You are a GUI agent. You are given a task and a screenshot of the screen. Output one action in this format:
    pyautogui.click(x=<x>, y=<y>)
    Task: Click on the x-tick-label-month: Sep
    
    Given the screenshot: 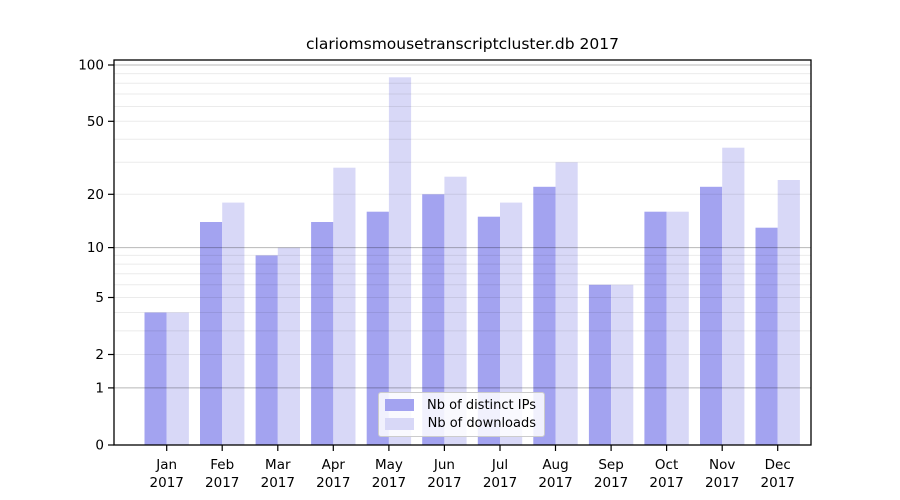 What is the action you would take?
    pyautogui.click(x=610, y=465)
    